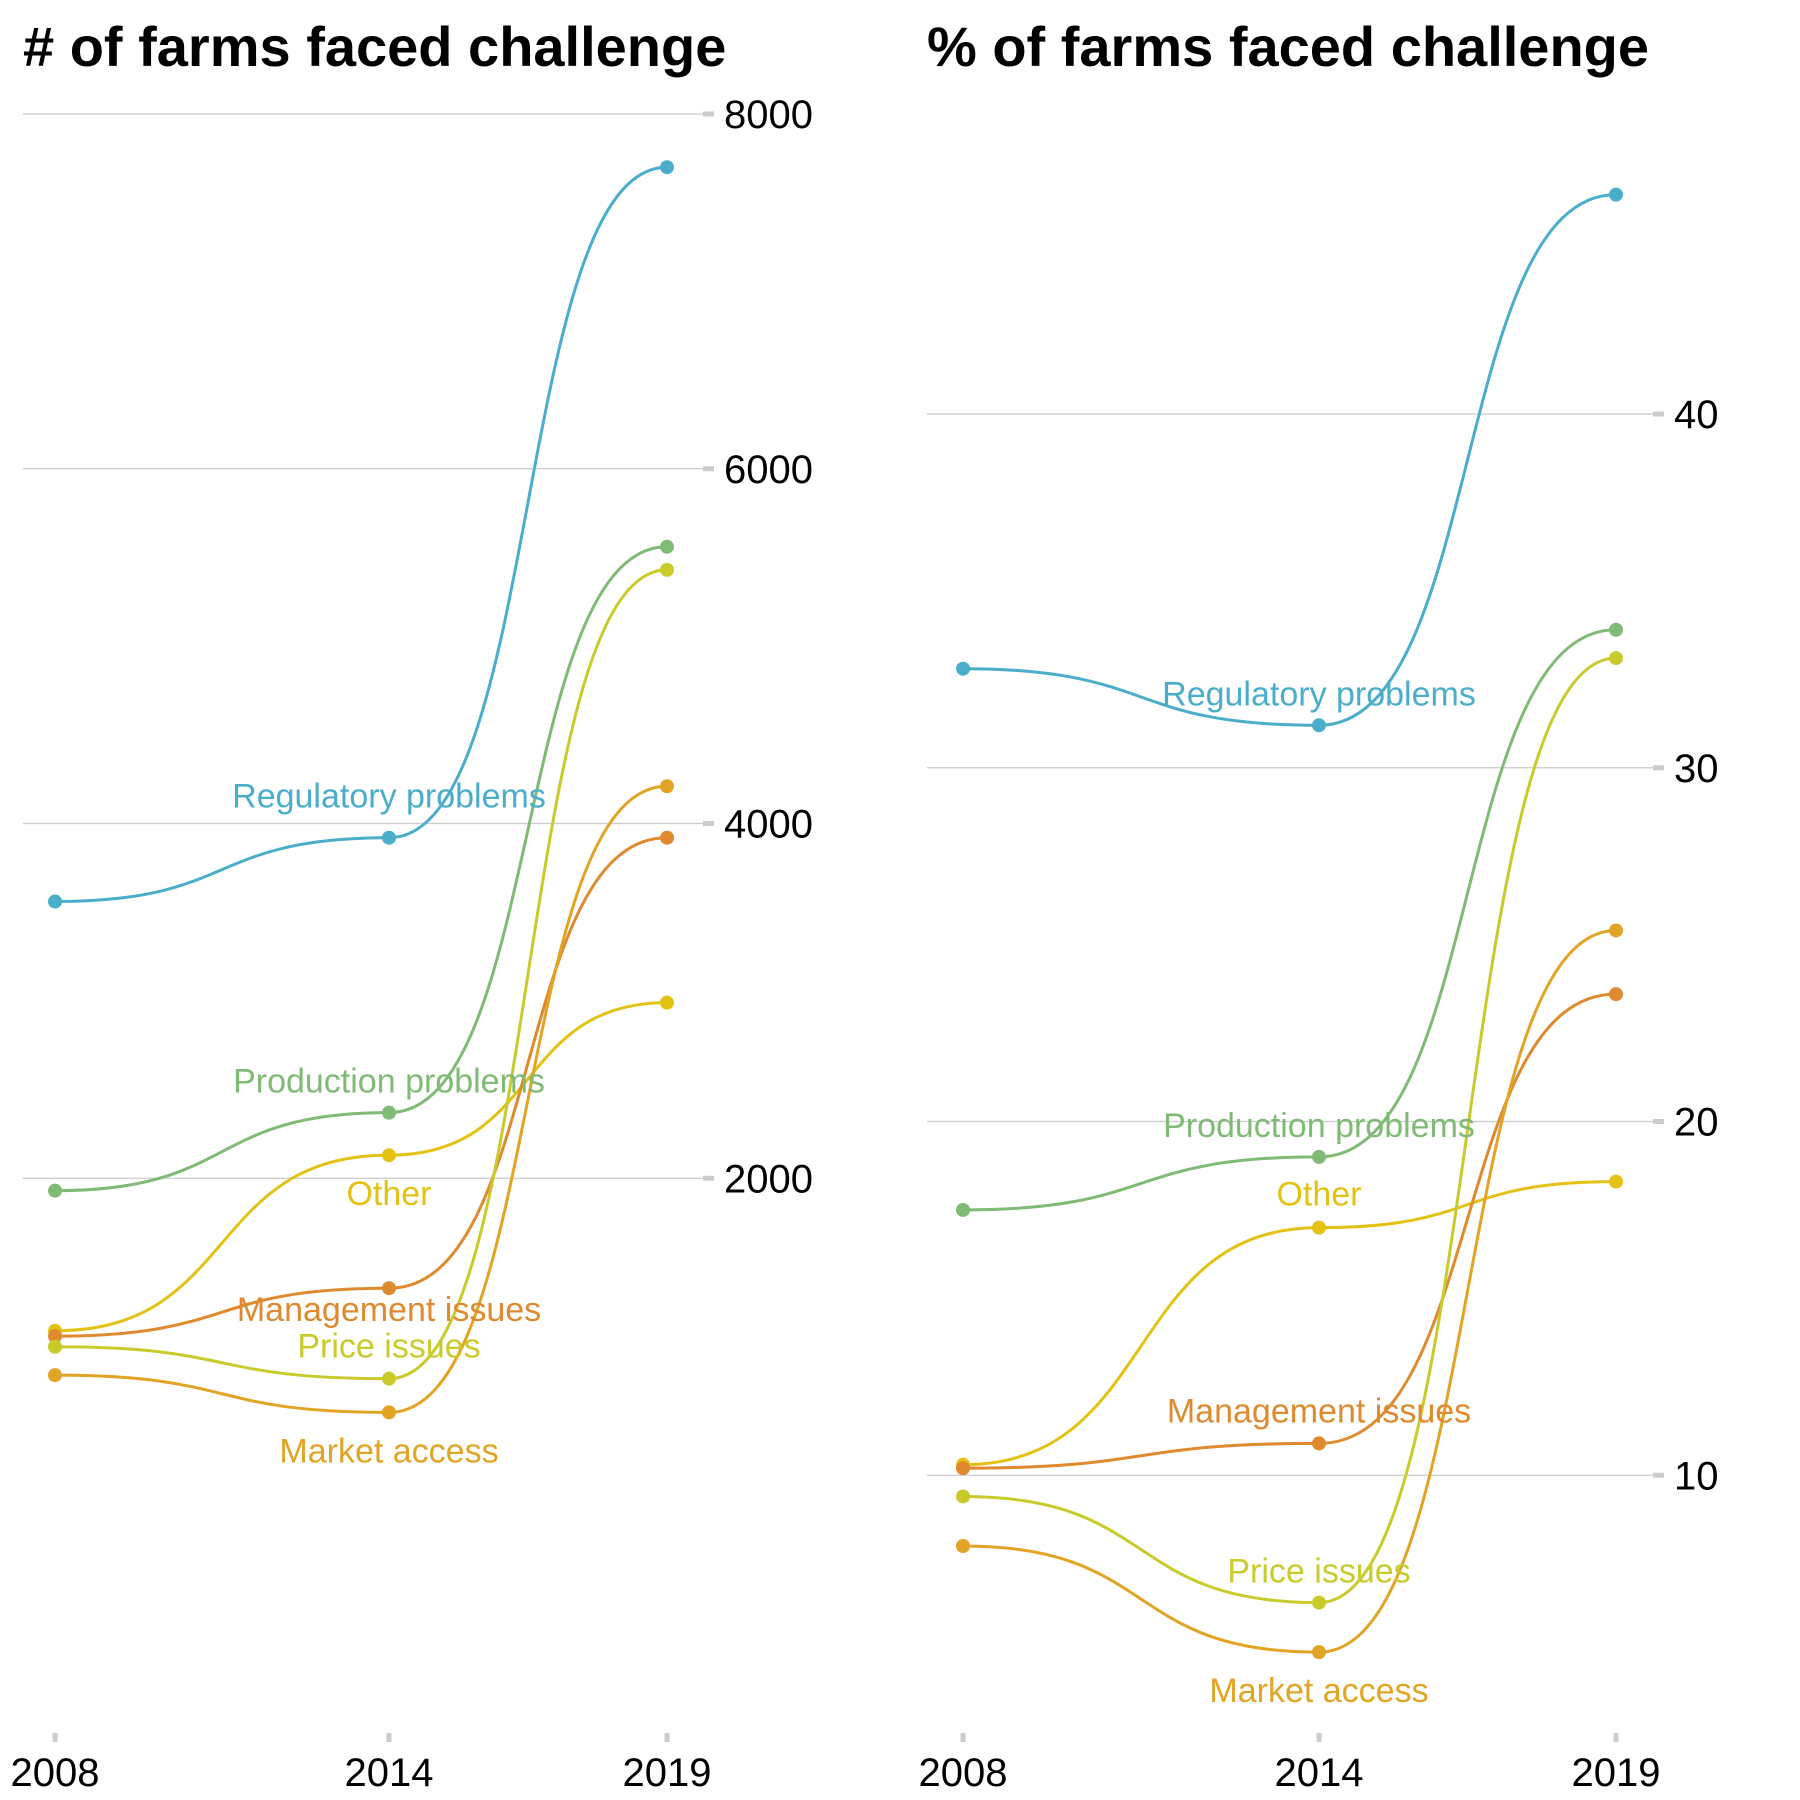  Describe the element at coordinates (1696, 769) in the screenshot. I see `y-tick-label: 30` at that location.